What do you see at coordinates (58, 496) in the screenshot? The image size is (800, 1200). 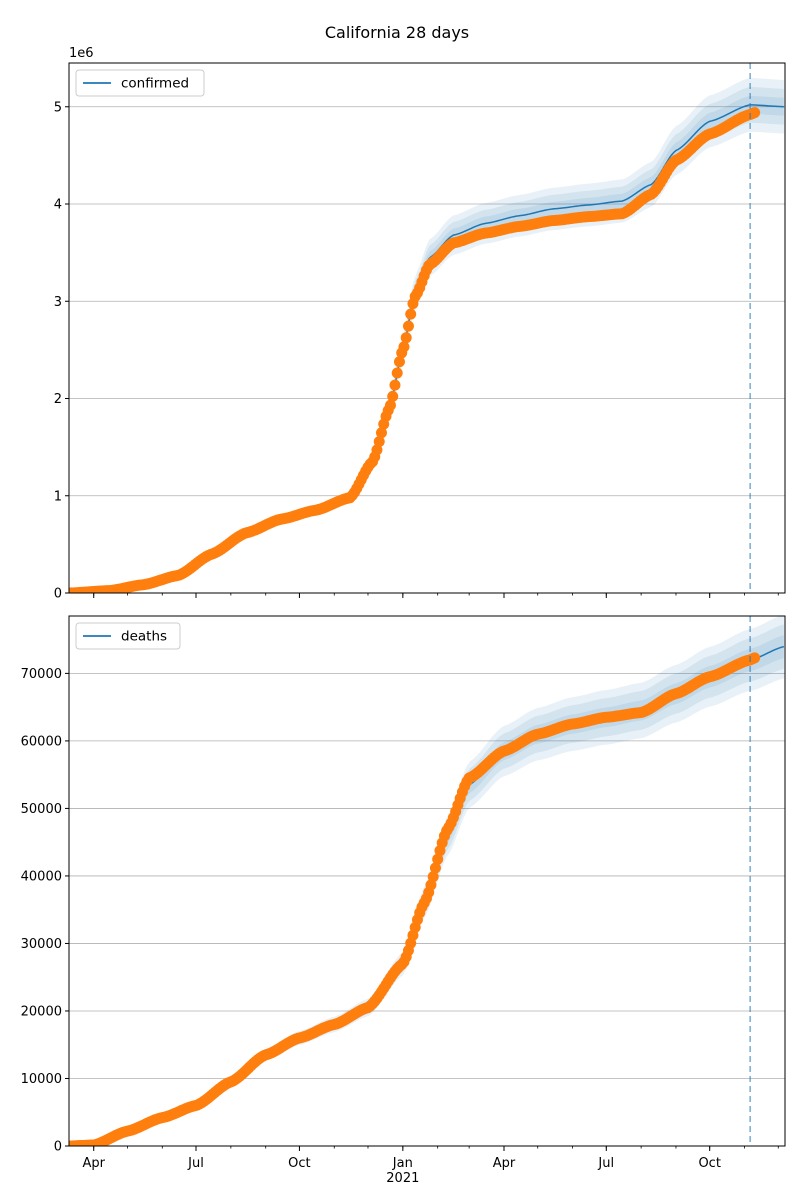 I see `y-tick-label: 1` at bounding box center [58, 496].